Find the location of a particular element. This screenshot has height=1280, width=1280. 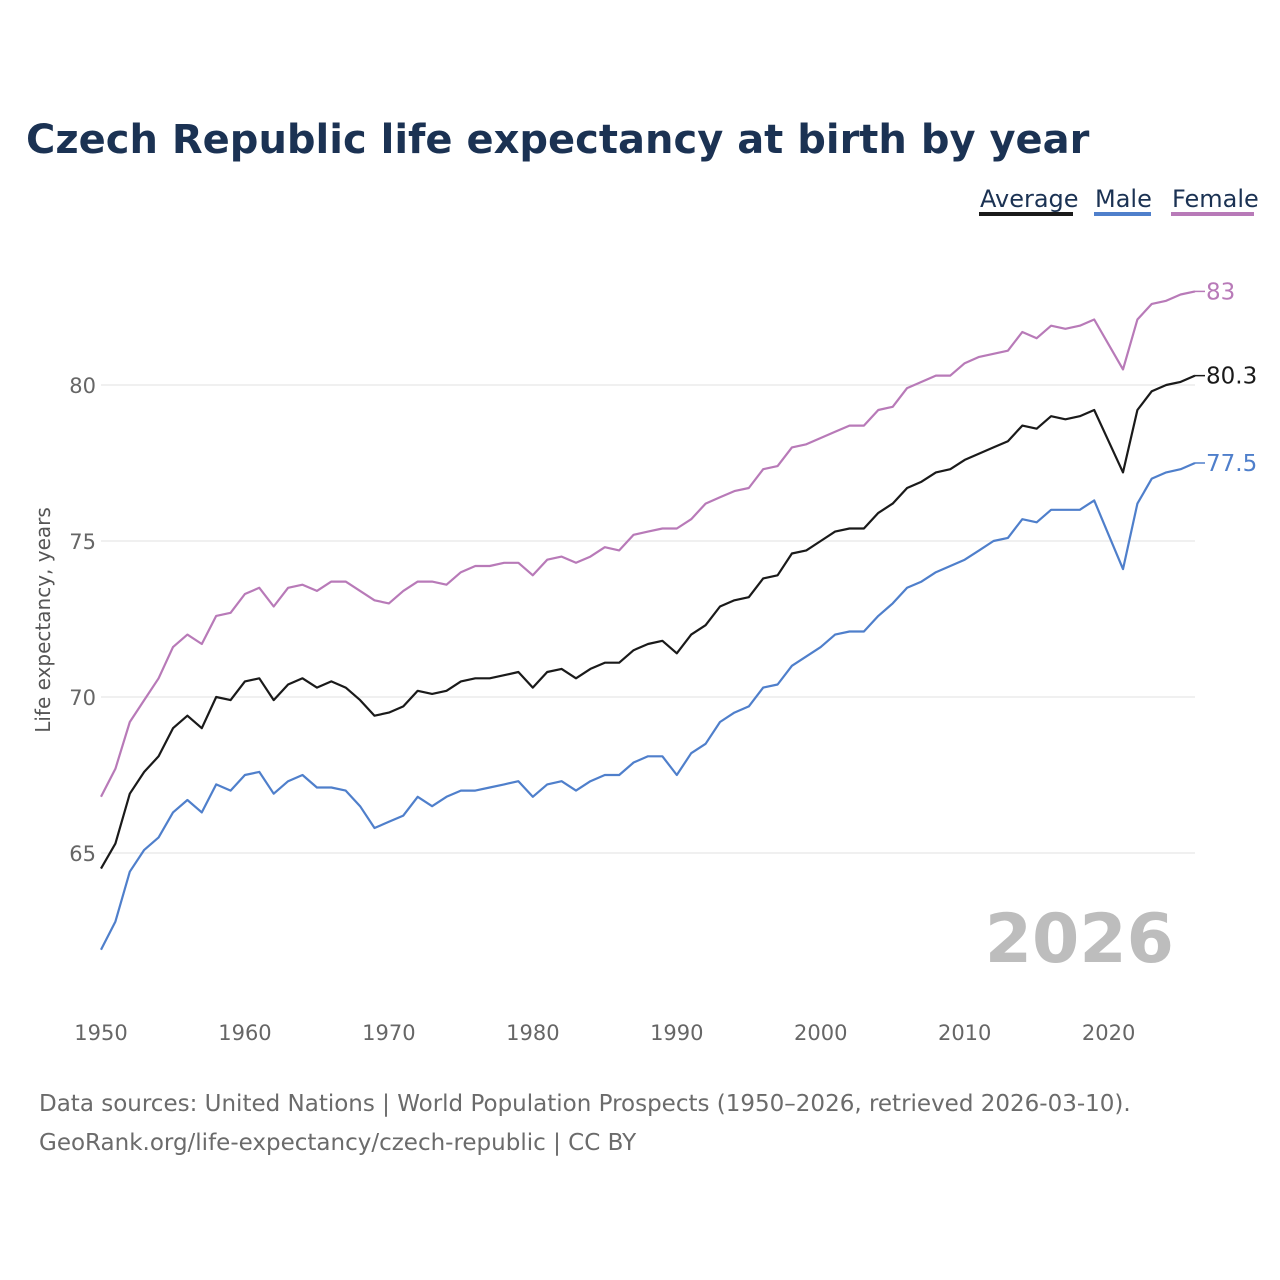

legend-item-male: Male is located at coordinates (1123, 200).